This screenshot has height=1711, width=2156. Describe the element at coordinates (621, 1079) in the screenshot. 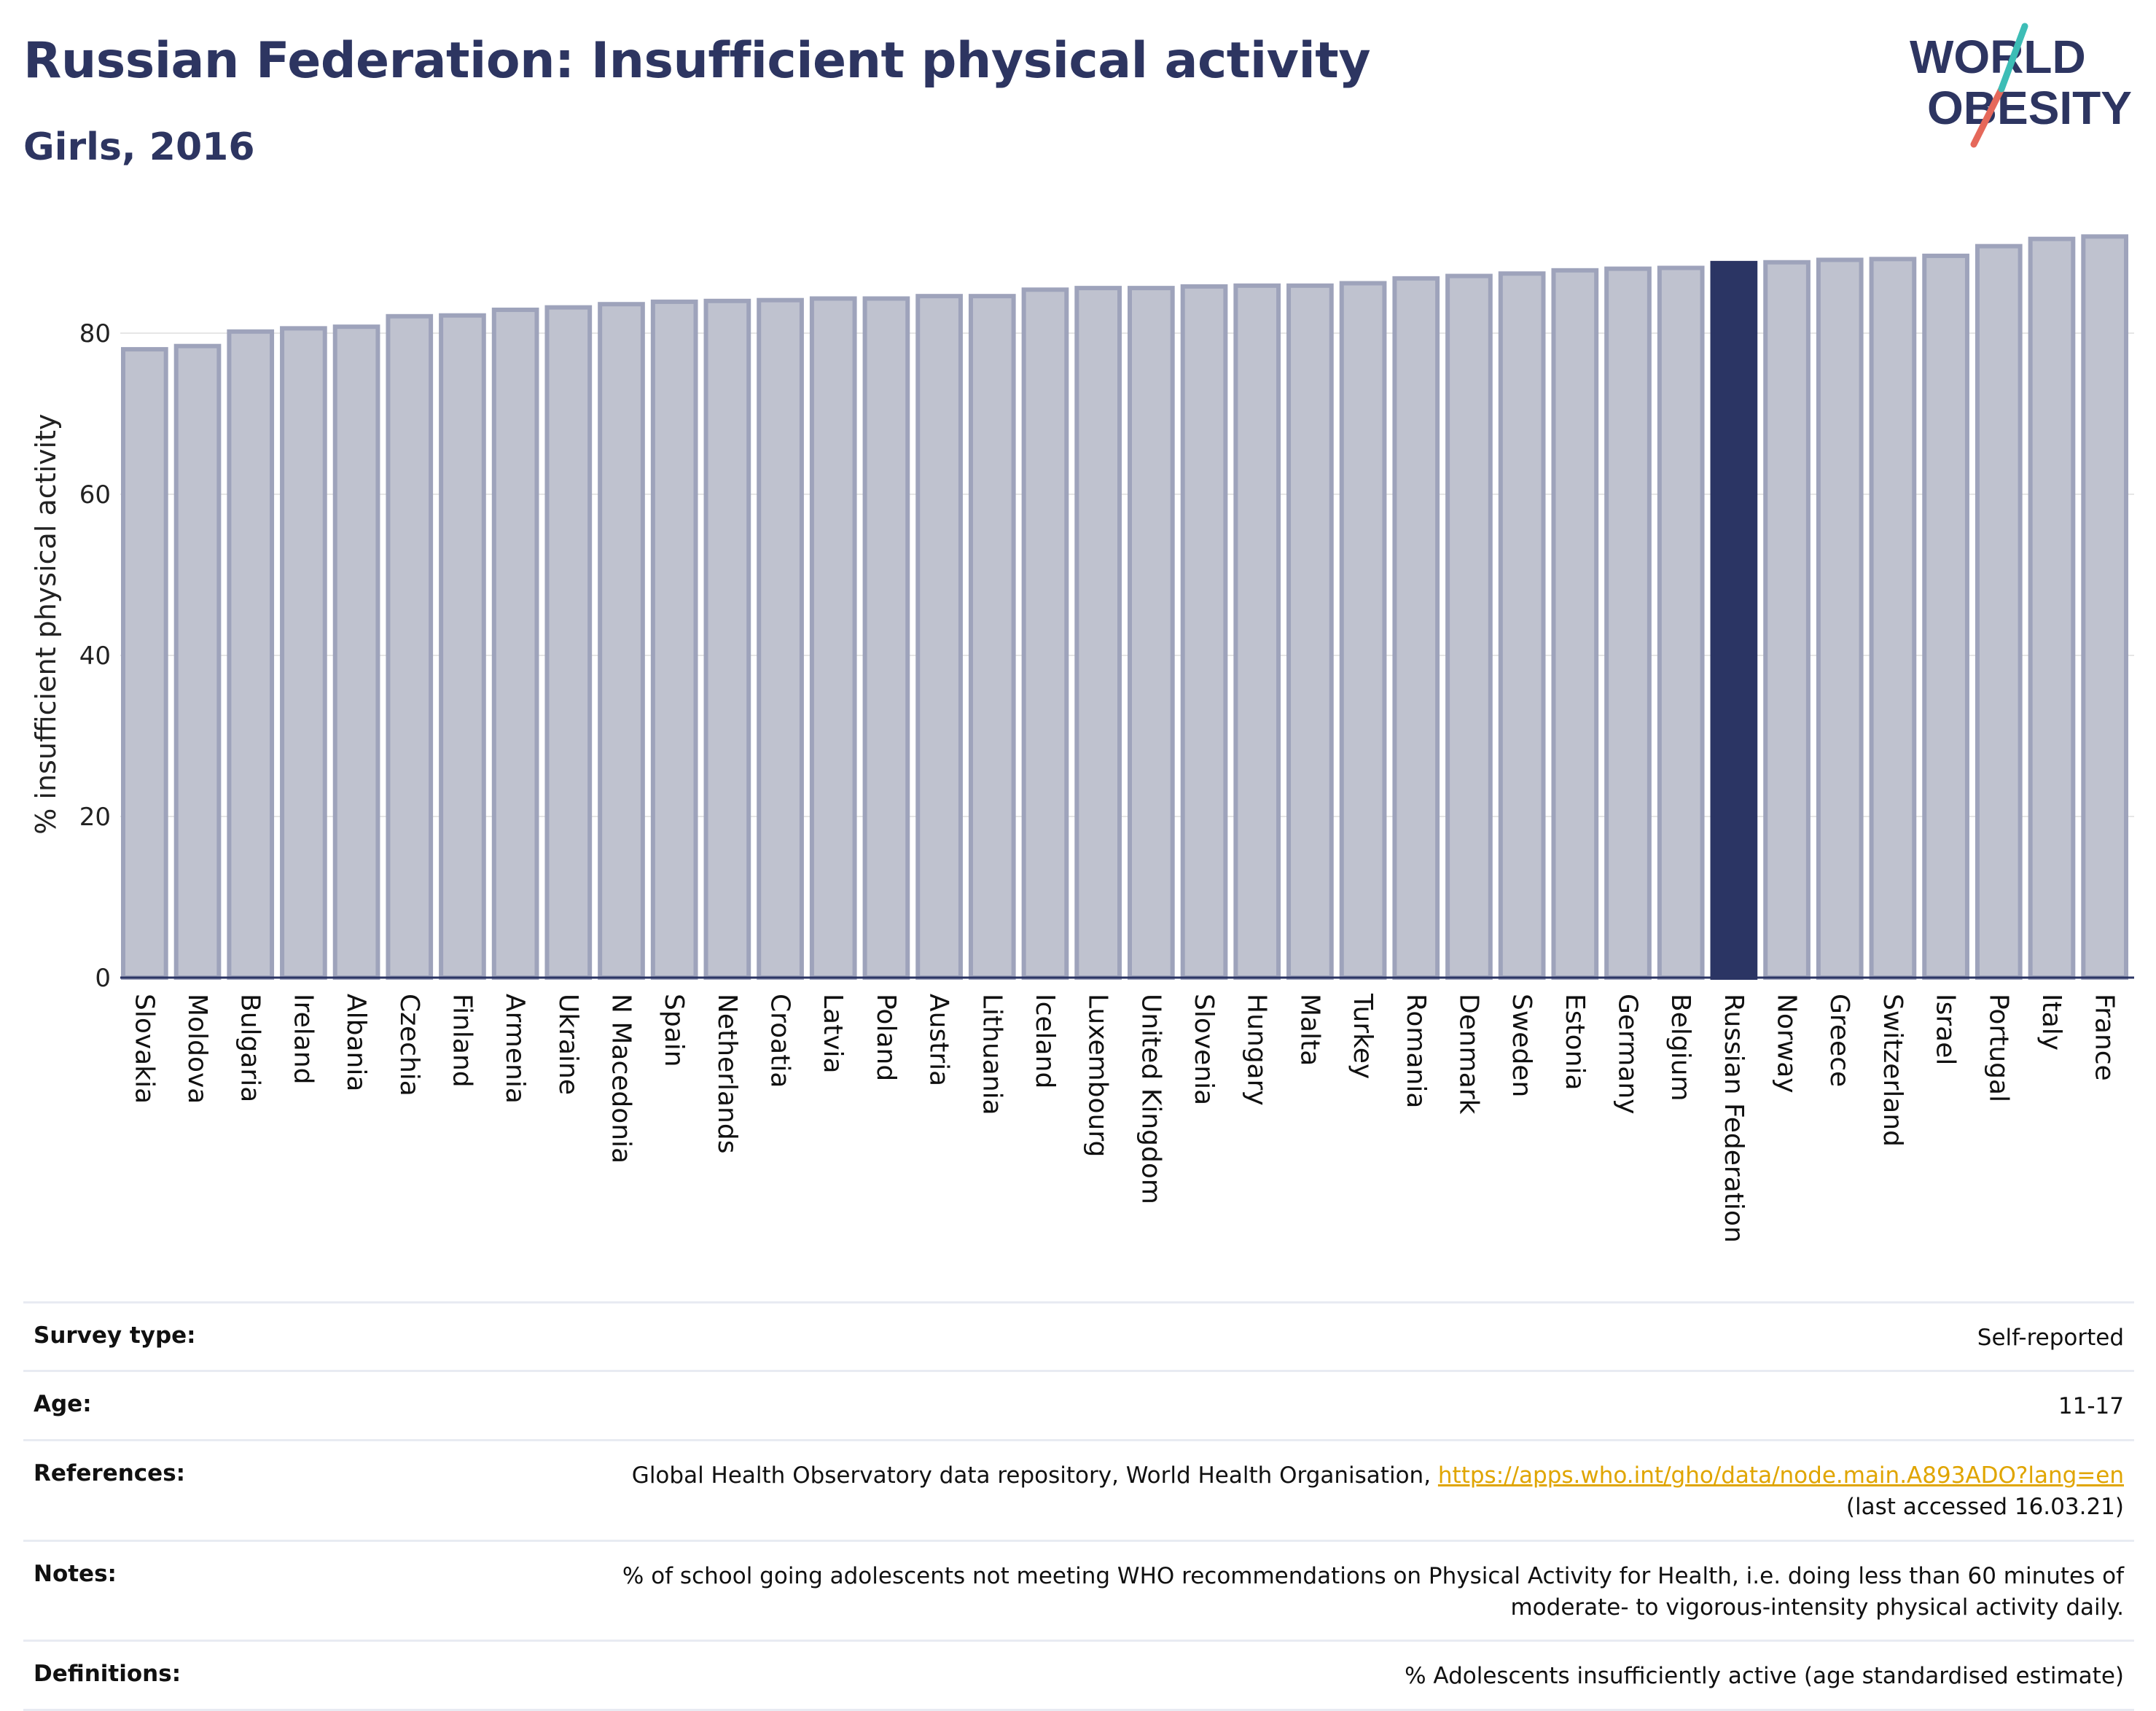

I see `x-tick-label: N Macedonia` at that location.